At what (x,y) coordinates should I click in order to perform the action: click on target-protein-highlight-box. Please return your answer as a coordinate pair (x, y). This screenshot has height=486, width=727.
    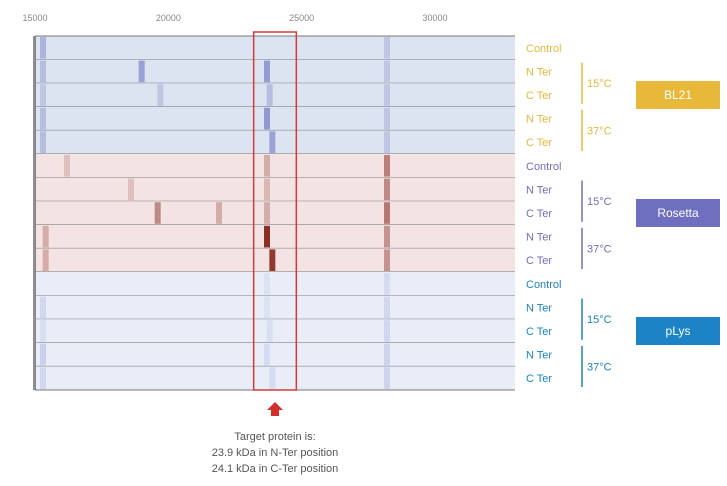
    Looking at the image, I should click on (275, 211).